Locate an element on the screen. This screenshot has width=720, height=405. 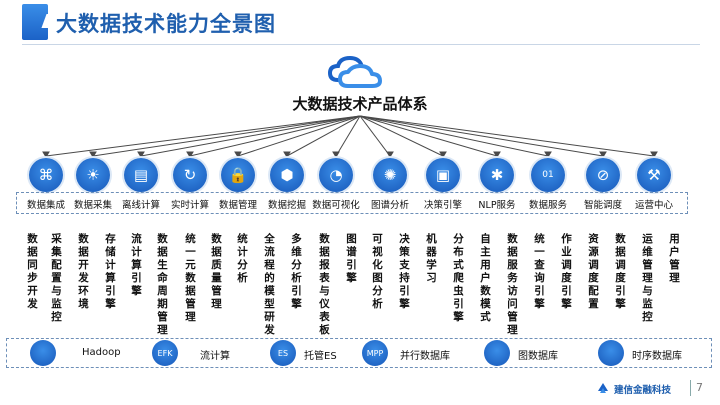
network-icon: ⌘ is located at coordinates (46, 175).